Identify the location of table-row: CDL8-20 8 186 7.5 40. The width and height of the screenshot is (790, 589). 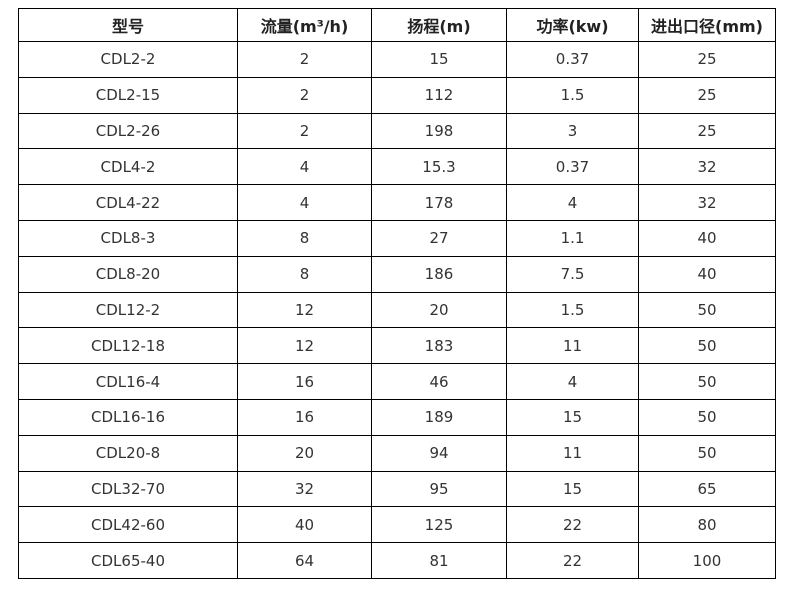
(397, 274).